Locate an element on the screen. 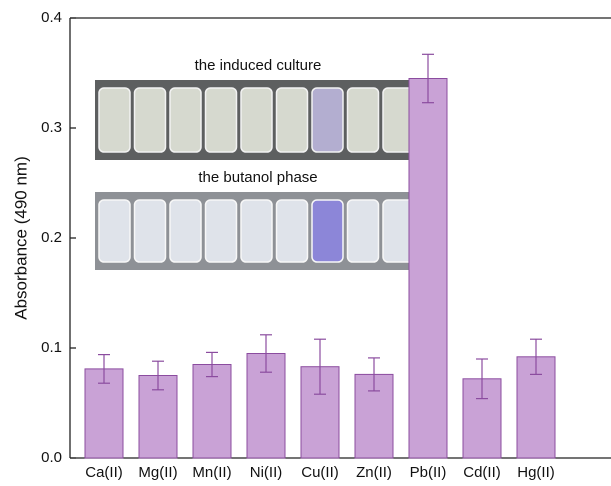 The height and width of the screenshot is (486, 611). y-tick-label: 0.1 is located at coordinates (51, 347).